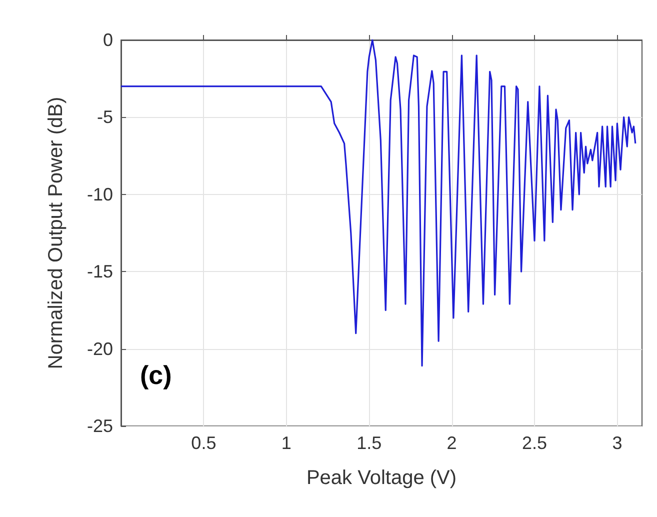  What do you see at coordinates (99, 348) in the screenshot?
I see `y-tick-label: -20` at bounding box center [99, 348].